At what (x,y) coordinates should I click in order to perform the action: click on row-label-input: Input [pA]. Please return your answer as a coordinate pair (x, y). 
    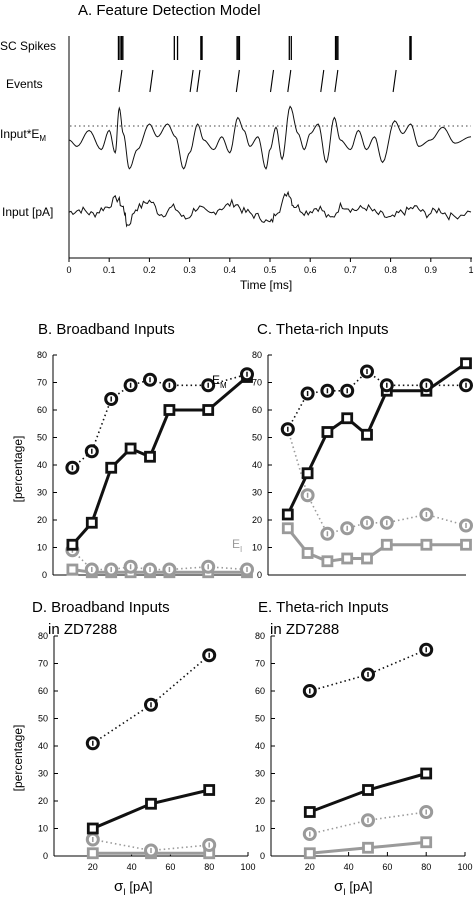
    Looking at the image, I should click on (27, 212).